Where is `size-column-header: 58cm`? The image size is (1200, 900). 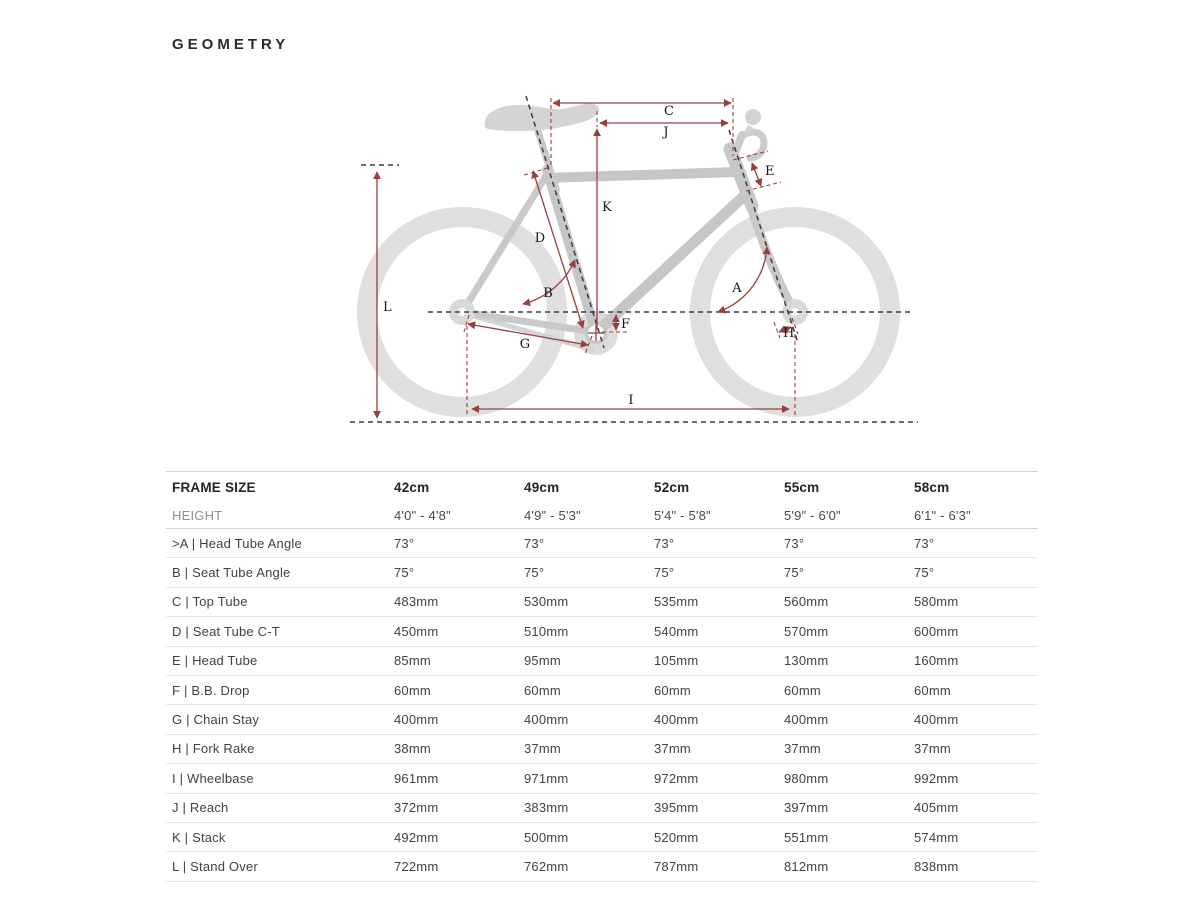
size-column-header: 58cm is located at coordinates (932, 487).